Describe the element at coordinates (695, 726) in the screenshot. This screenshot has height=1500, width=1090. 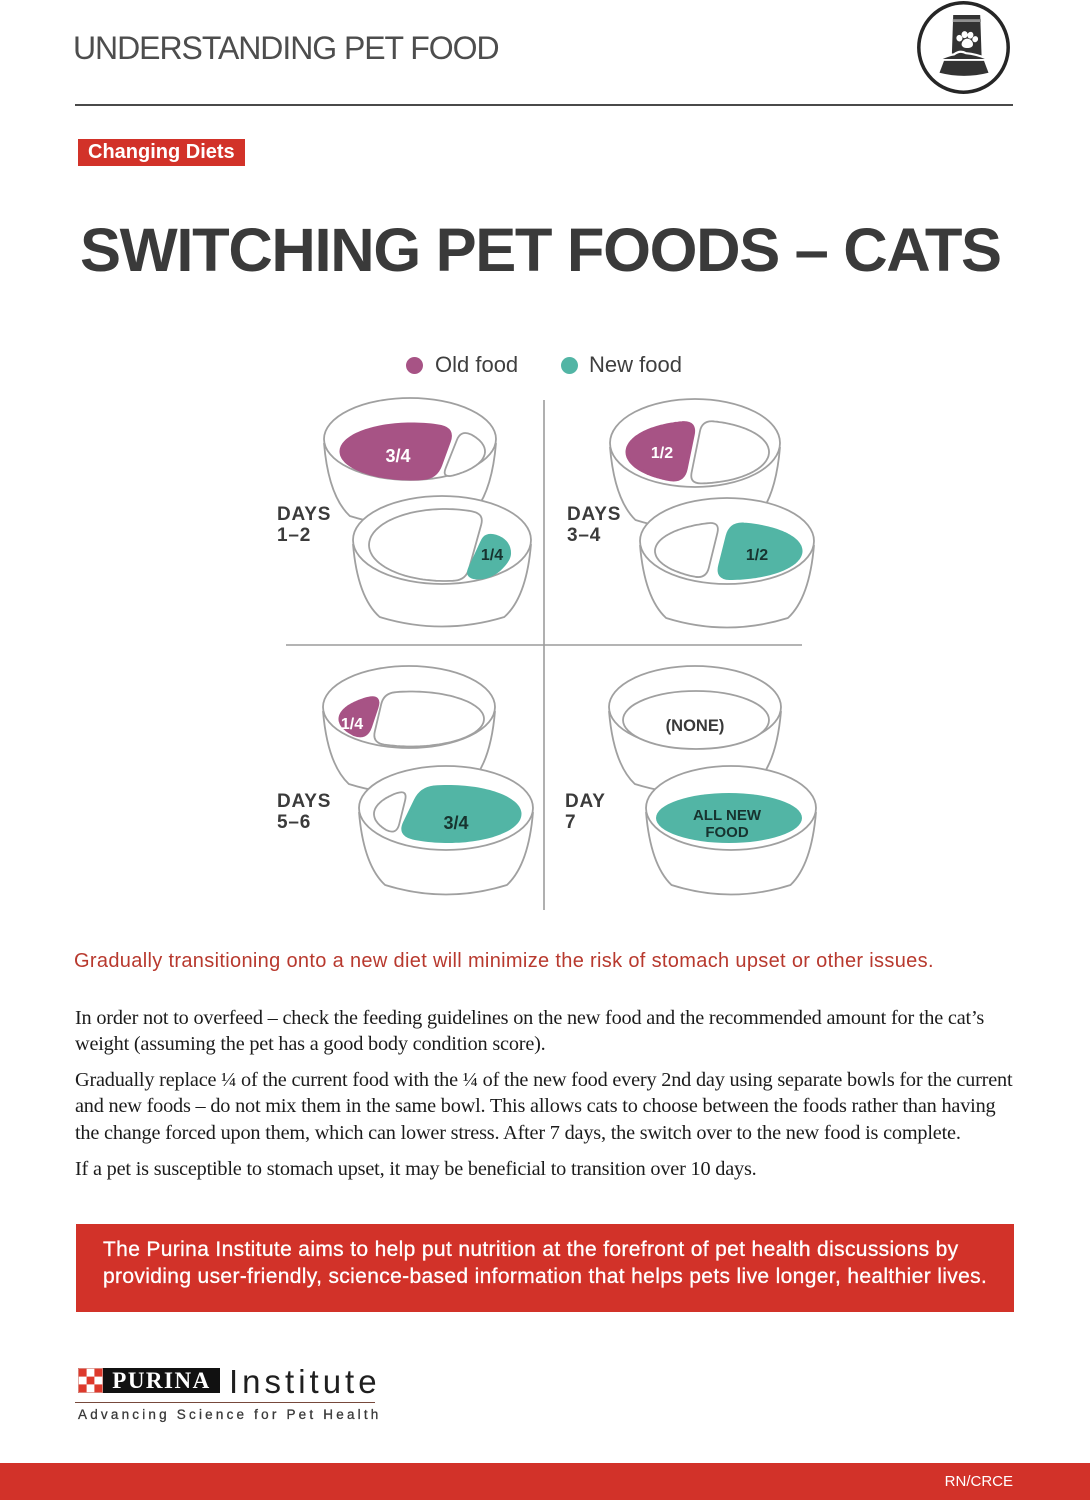
I see `svg-text: (NONE)` at that location.